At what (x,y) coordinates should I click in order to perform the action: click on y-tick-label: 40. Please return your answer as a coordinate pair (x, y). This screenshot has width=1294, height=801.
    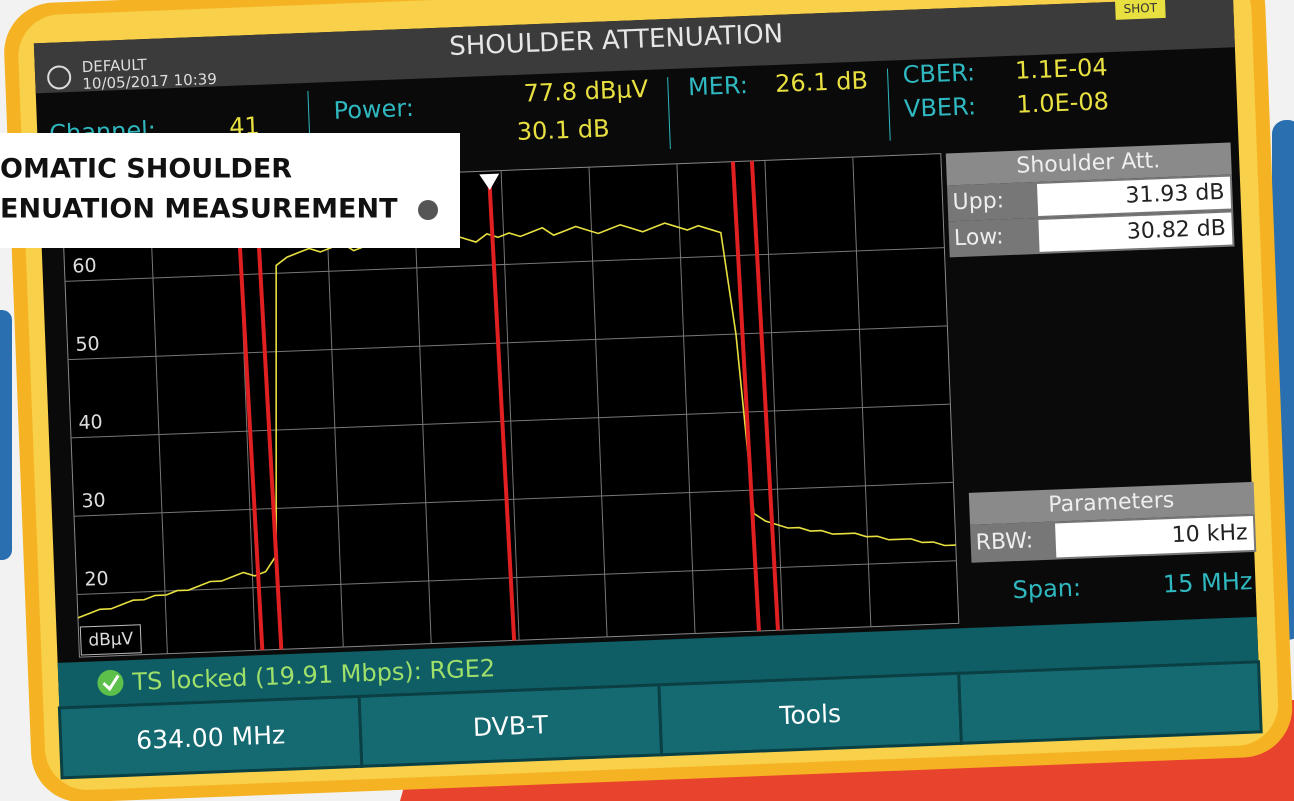
    Looking at the image, I should click on (90, 422).